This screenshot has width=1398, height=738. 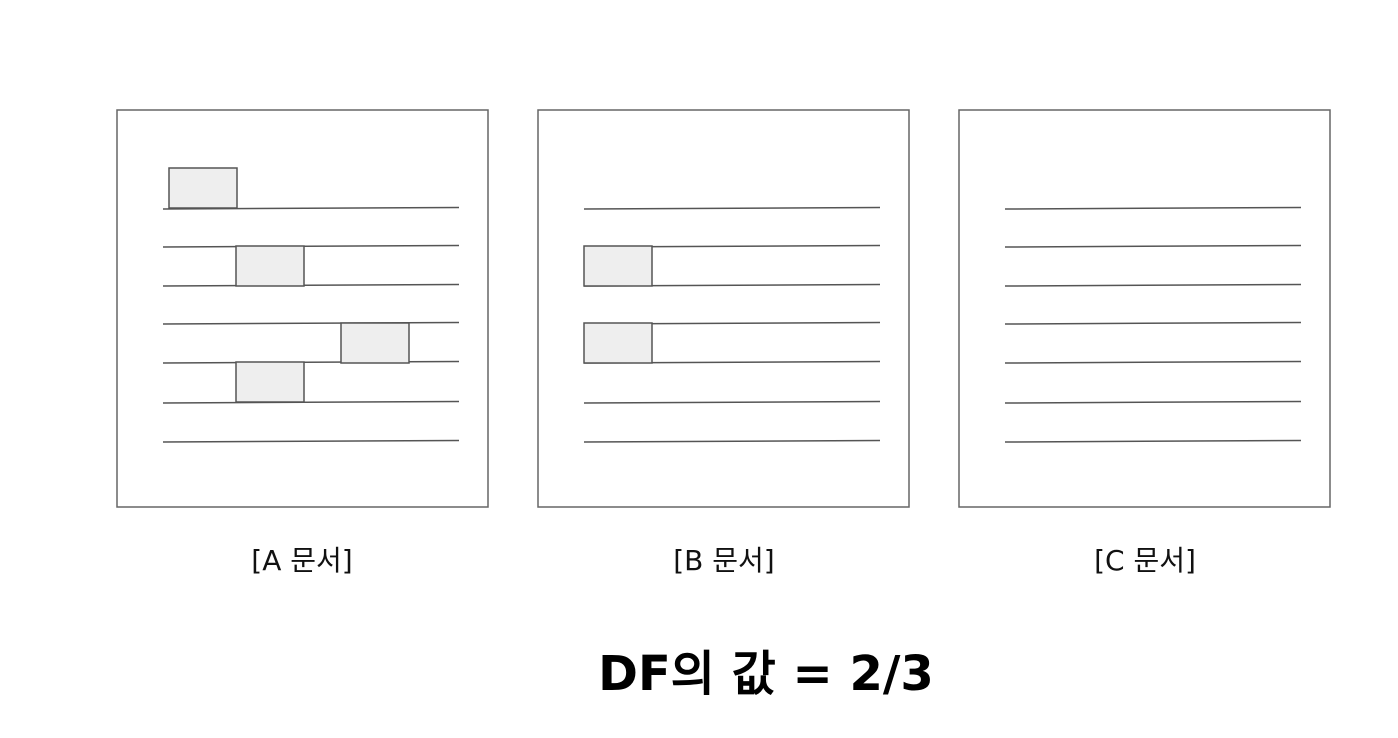 What do you see at coordinates (724, 560) in the screenshot?
I see `document-b-caption: [B 문서]` at bounding box center [724, 560].